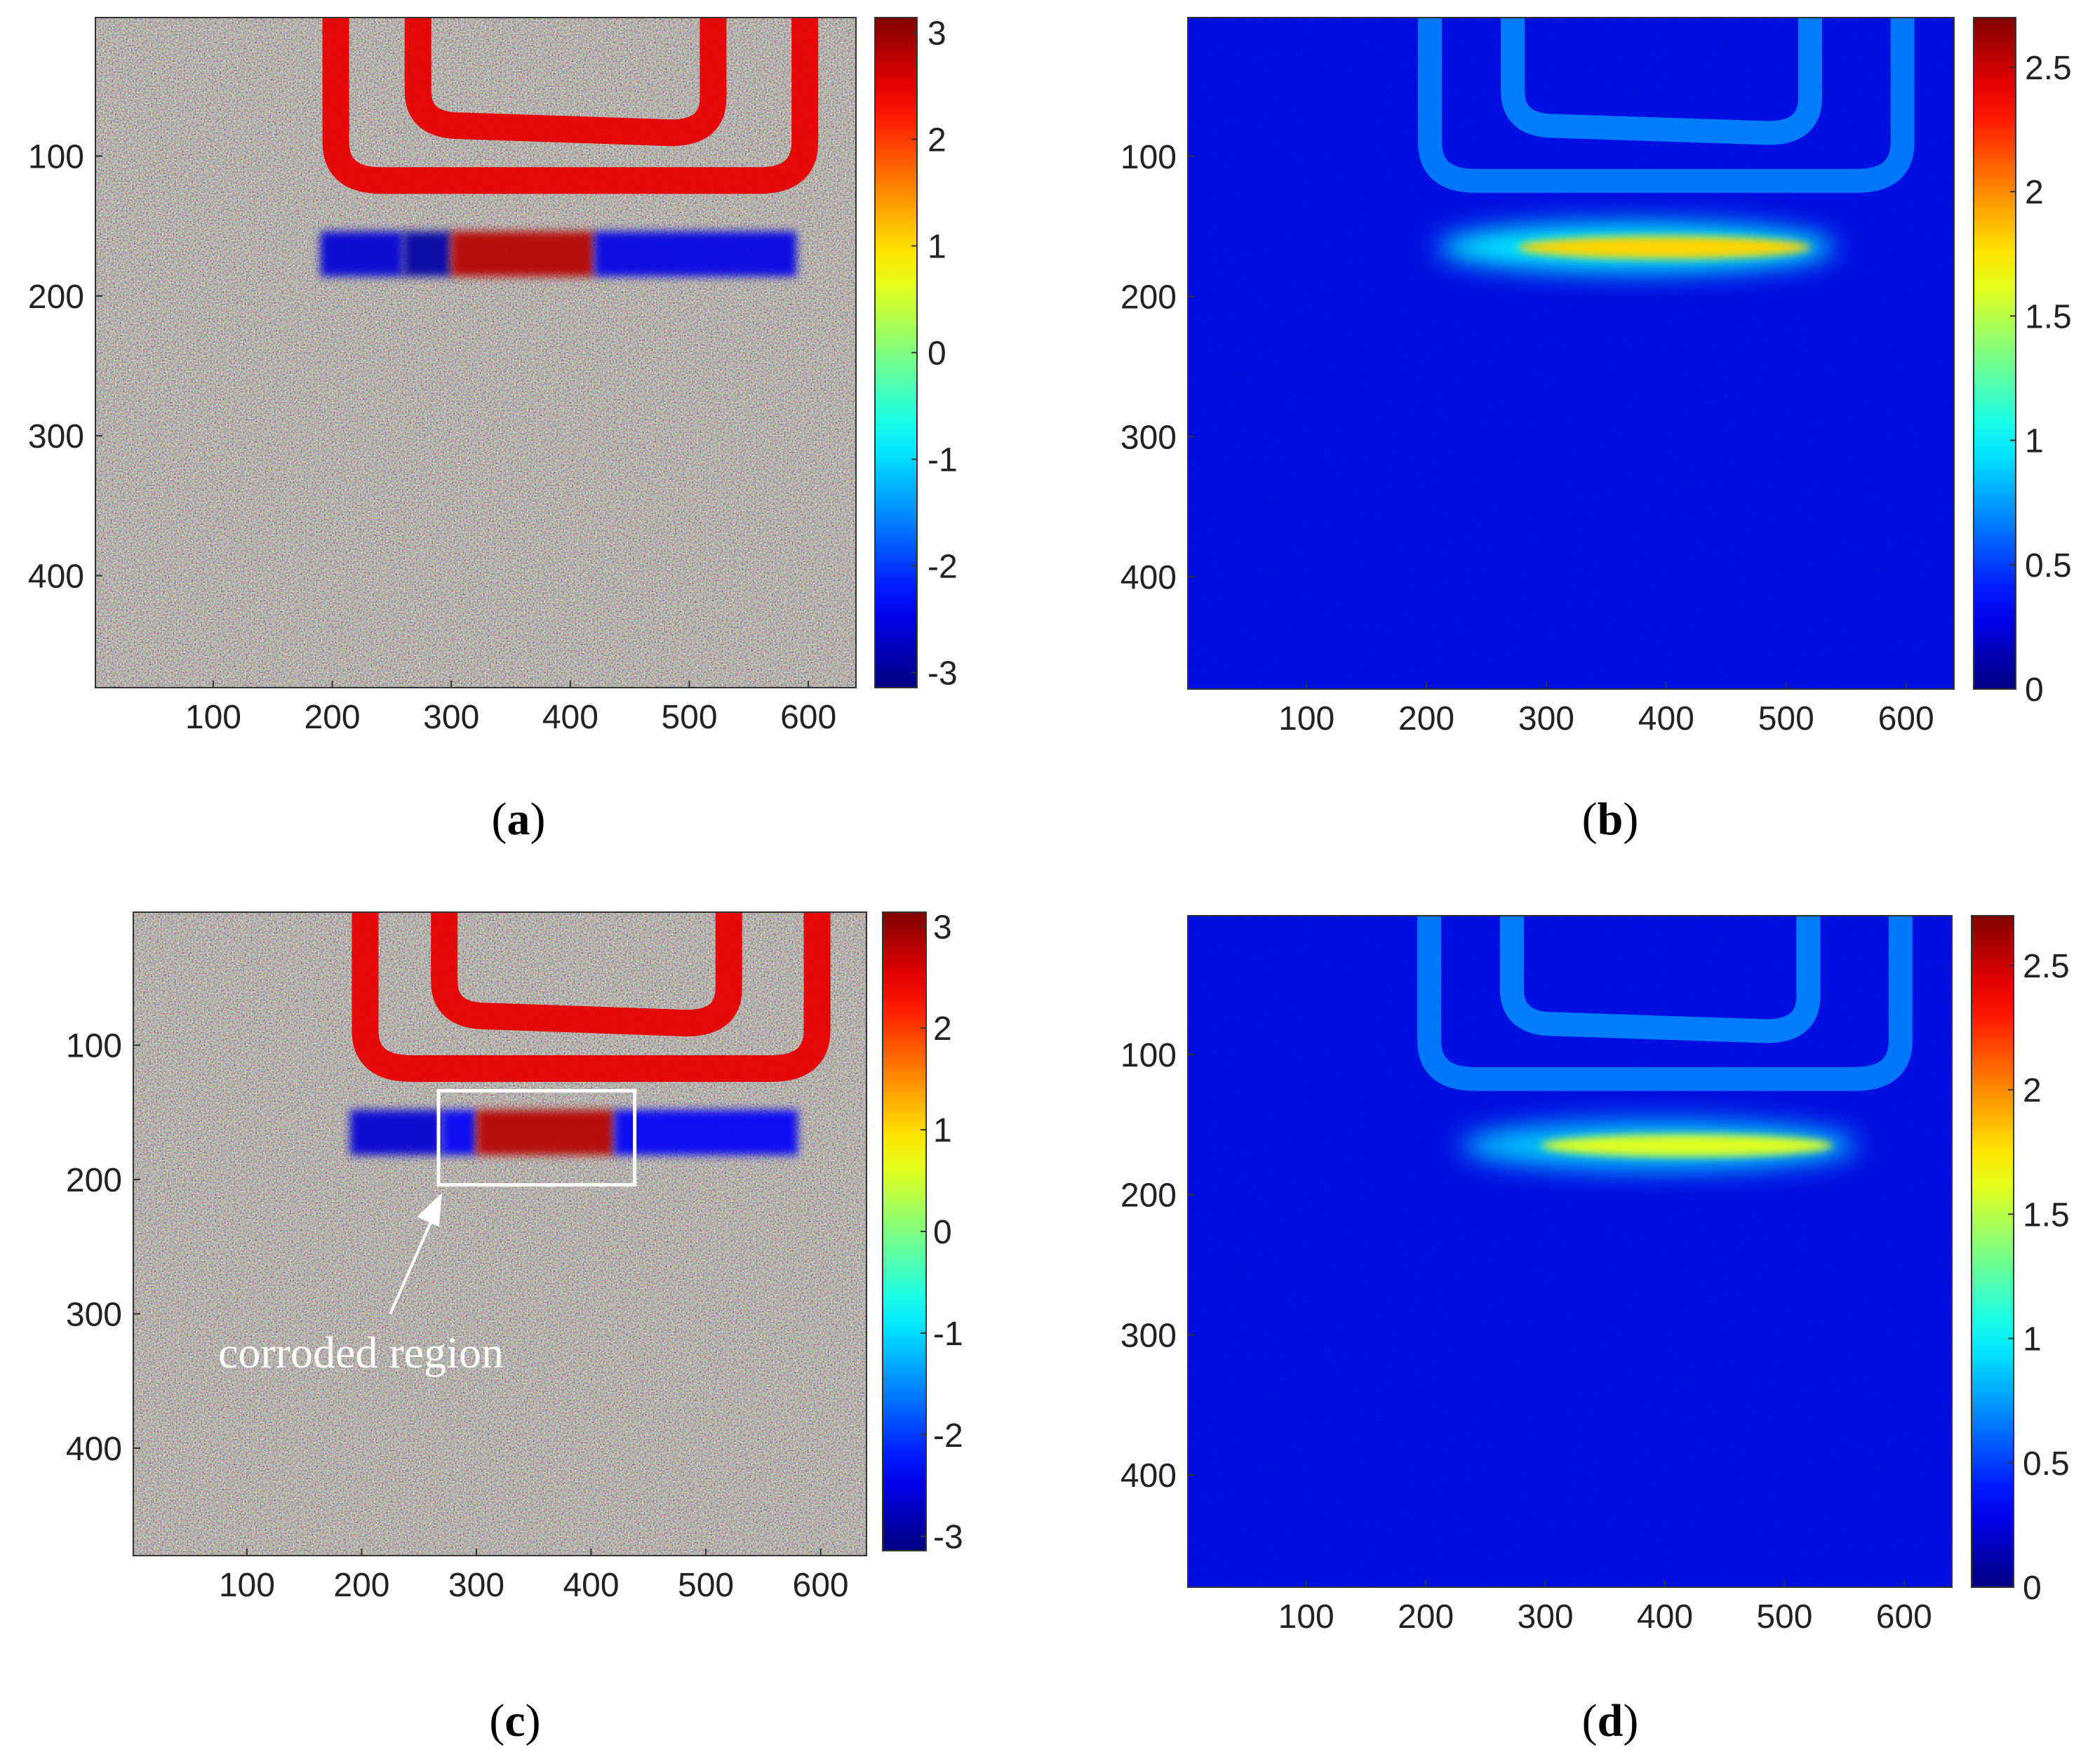 This screenshot has width=2088, height=1764. I want to click on annotation-label: corroded region, so click(361, 1352).